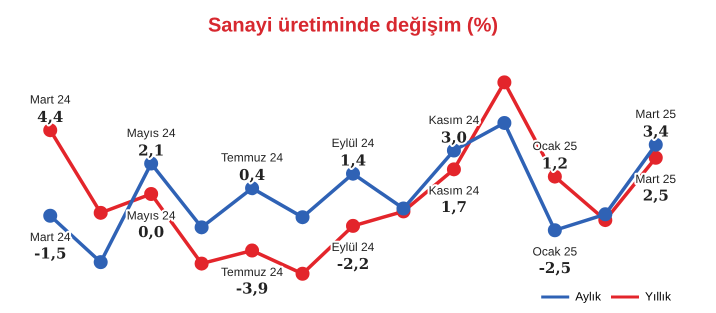  What do you see at coordinates (453, 207) in the screenshot?
I see `data-label: 1,7` at bounding box center [453, 207].